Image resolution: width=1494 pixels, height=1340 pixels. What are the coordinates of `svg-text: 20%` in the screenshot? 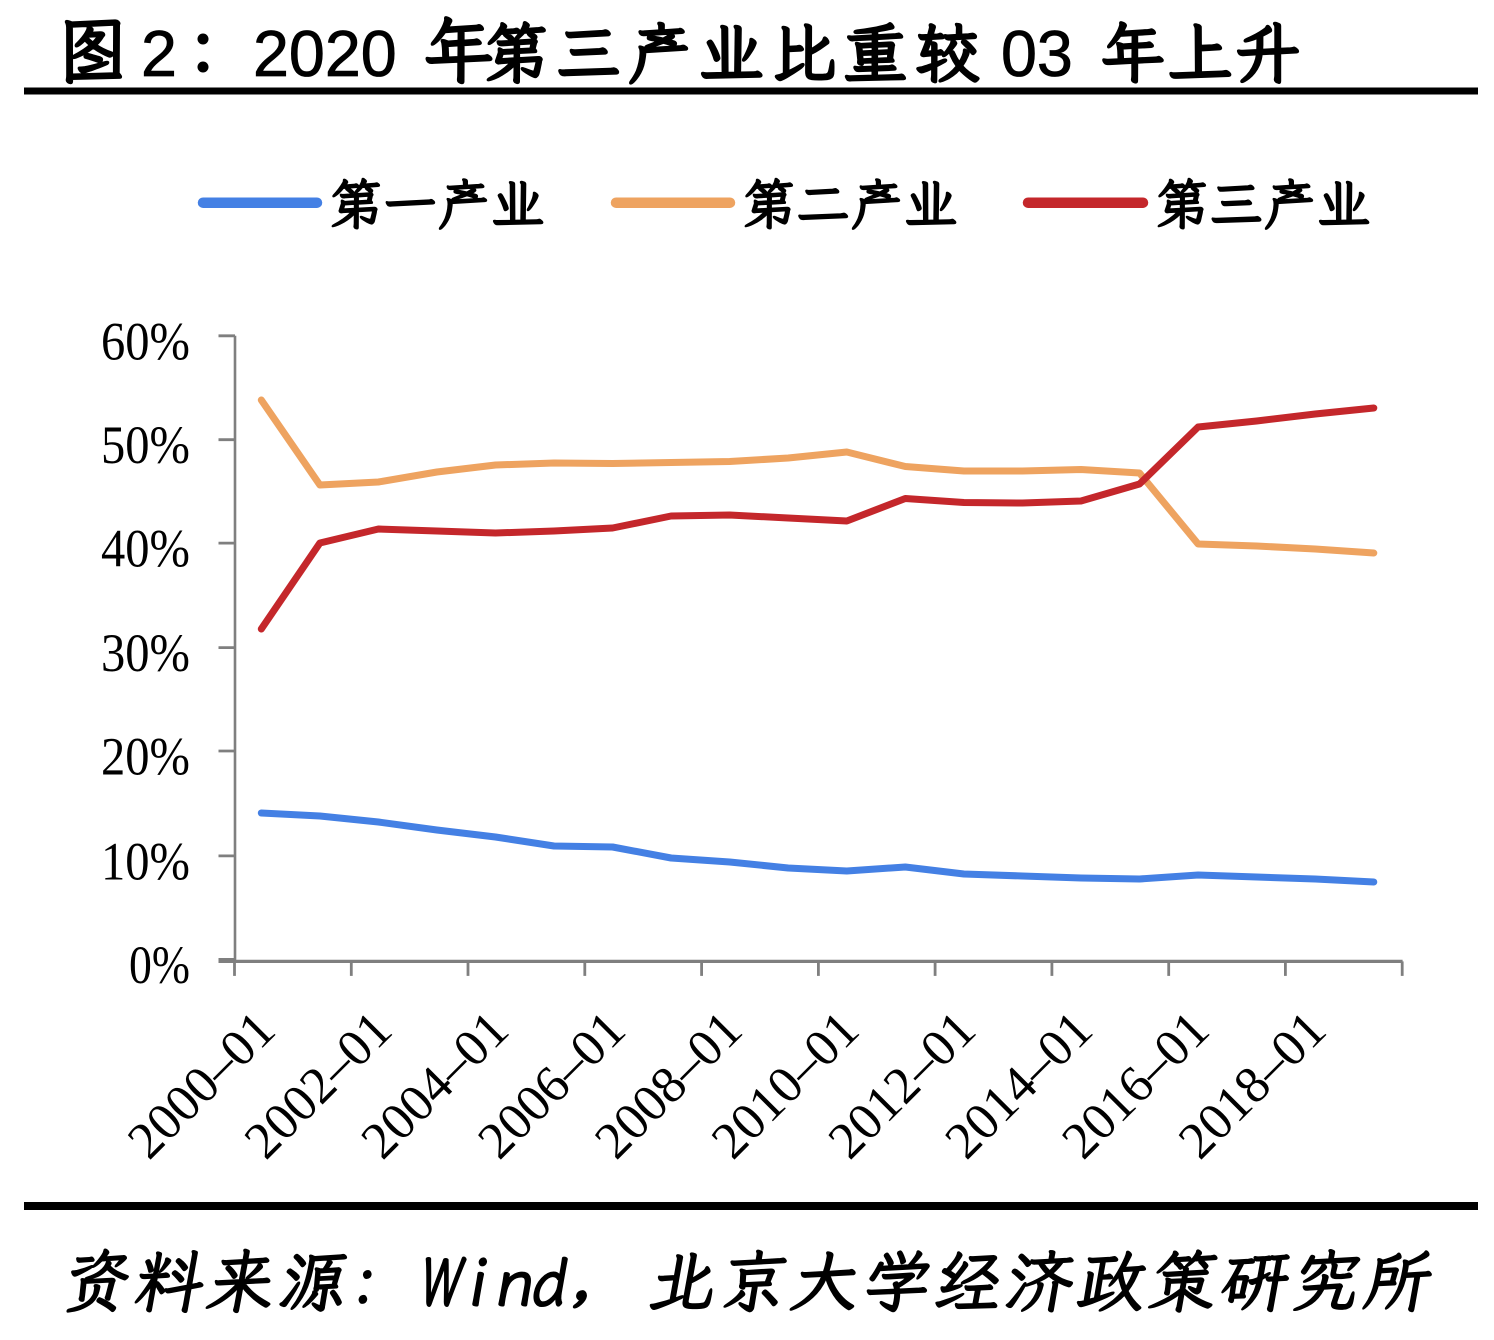 It's located at (145, 757).